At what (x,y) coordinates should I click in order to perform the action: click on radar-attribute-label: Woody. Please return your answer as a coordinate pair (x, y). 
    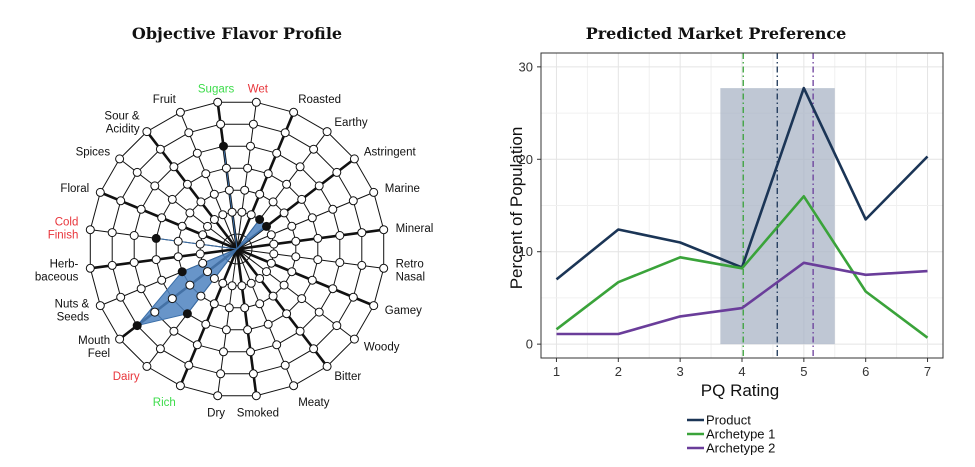
    Looking at the image, I should click on (382, 347).